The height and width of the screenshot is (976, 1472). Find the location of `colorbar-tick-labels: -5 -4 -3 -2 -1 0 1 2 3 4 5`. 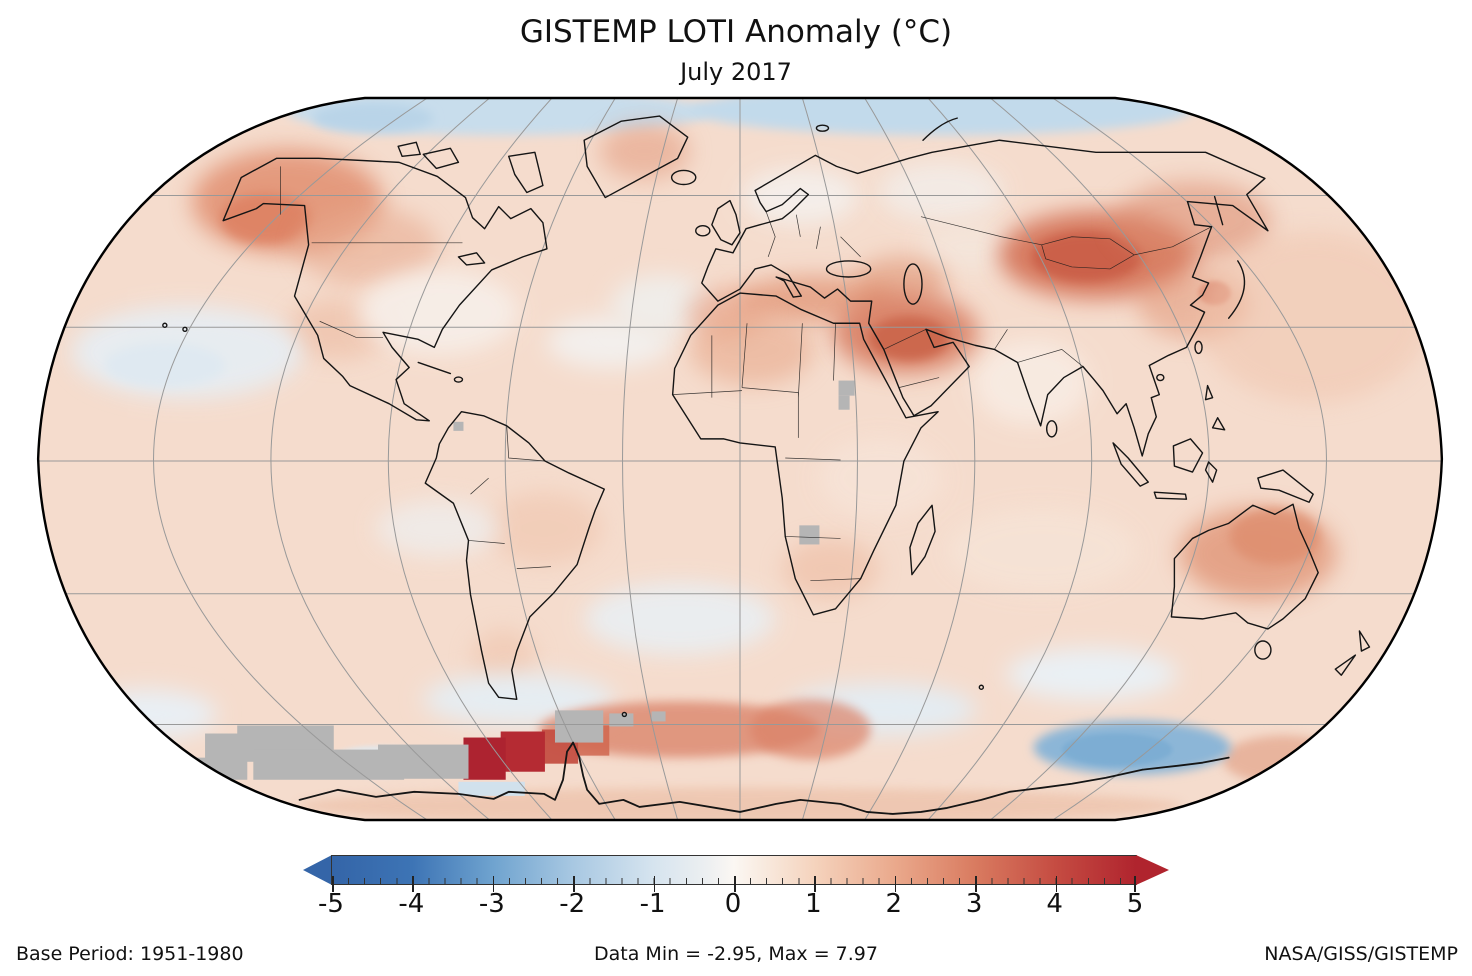

colorbar-tick-labels: -5 -4 -3 -2 -1 0 1 2 3 4 5 is located at coordinates (730, 905).